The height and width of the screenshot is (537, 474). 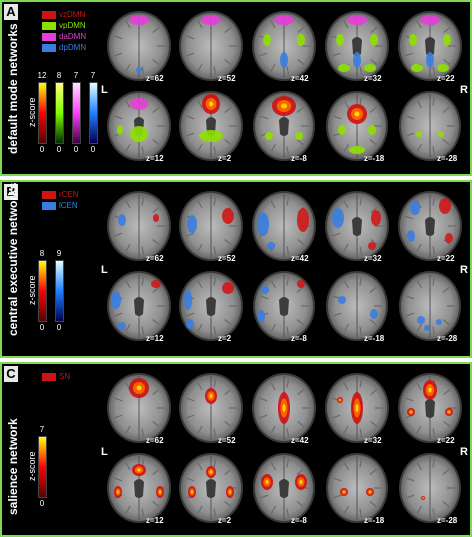 I want to click on panel-title-container: central executive networks, so click(x=13, y=266).